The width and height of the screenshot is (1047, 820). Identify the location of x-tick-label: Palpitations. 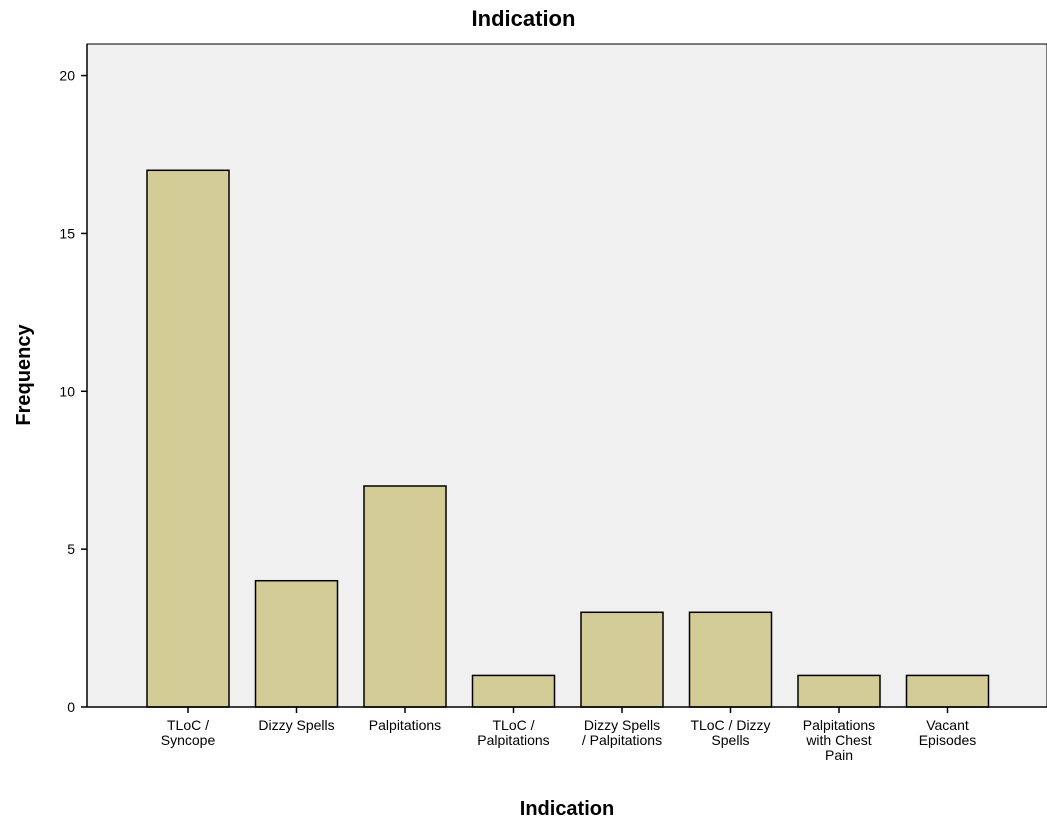
(405, 725).